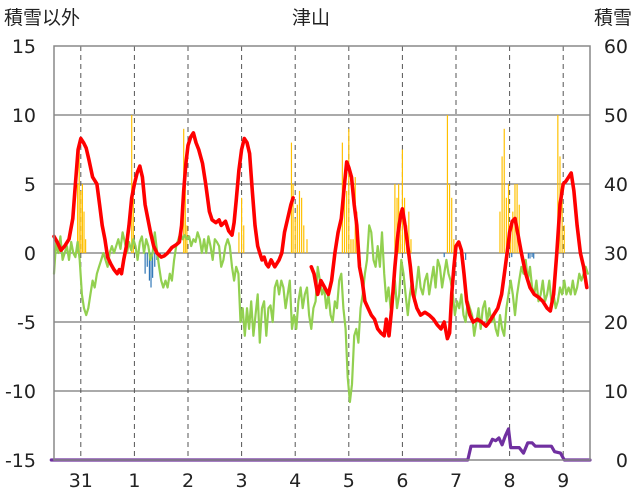  I want to click on left-tick-label: 0, so click(30, 254).